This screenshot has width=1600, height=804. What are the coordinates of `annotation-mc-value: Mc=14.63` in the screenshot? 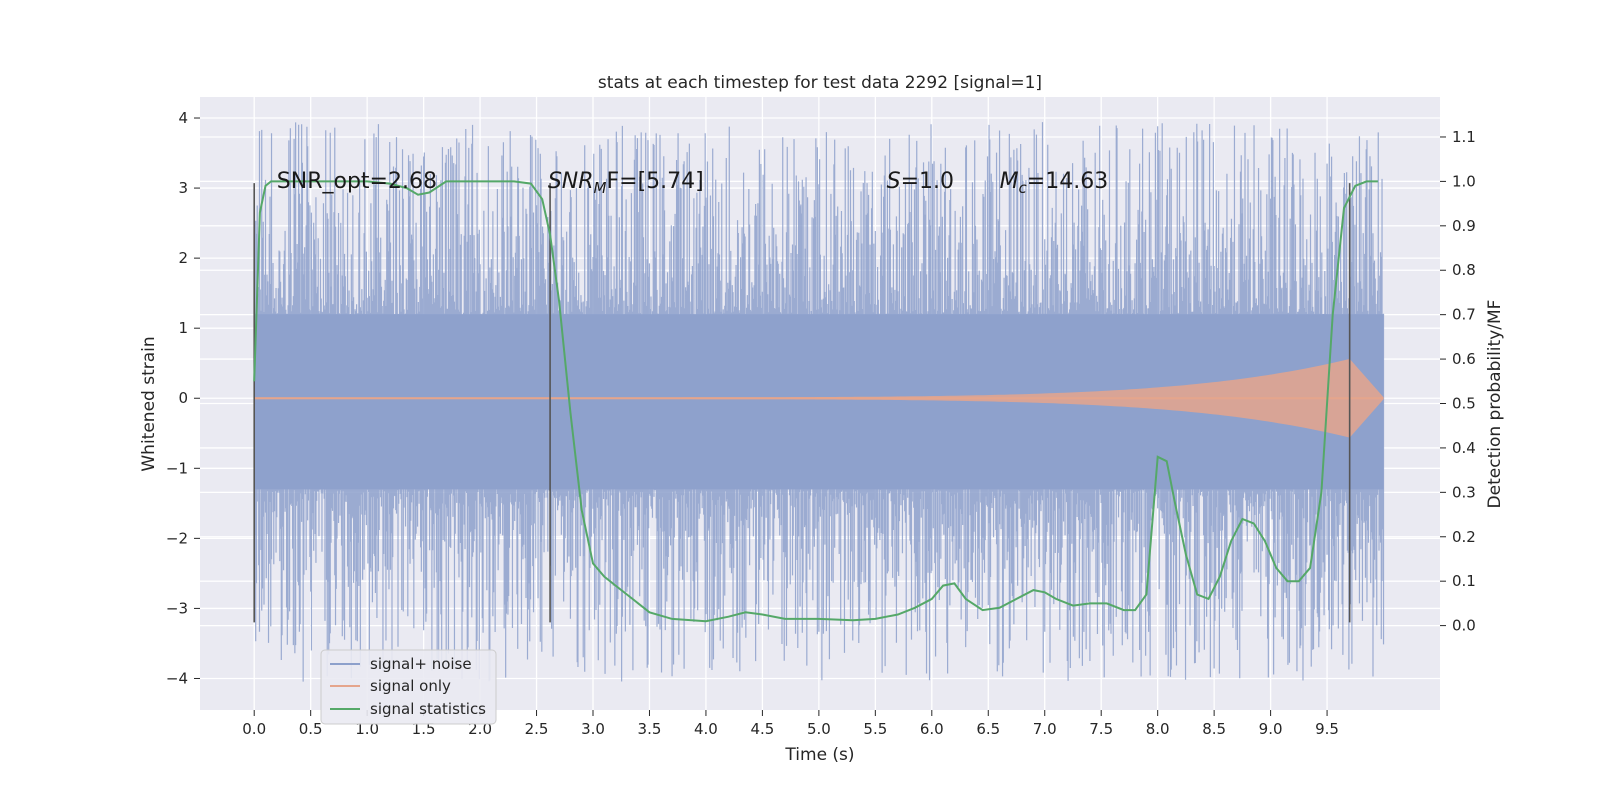 It's located at (1054, 183).